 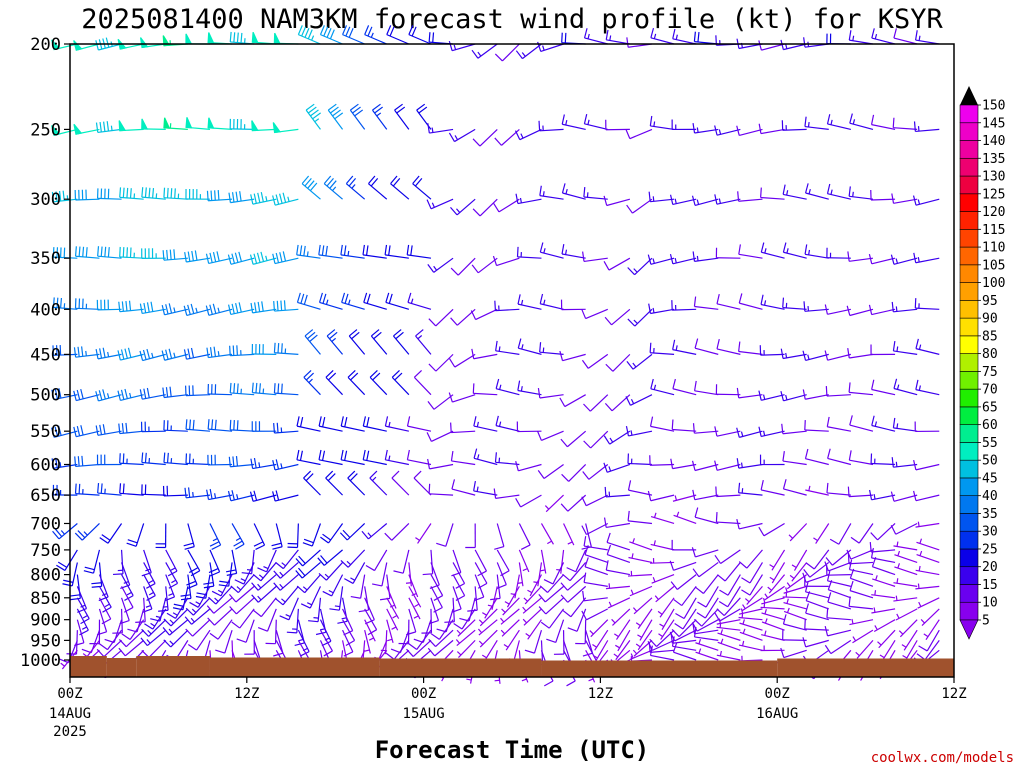 I want to click on colorbar-label: 20, so click(x=990, y=567).